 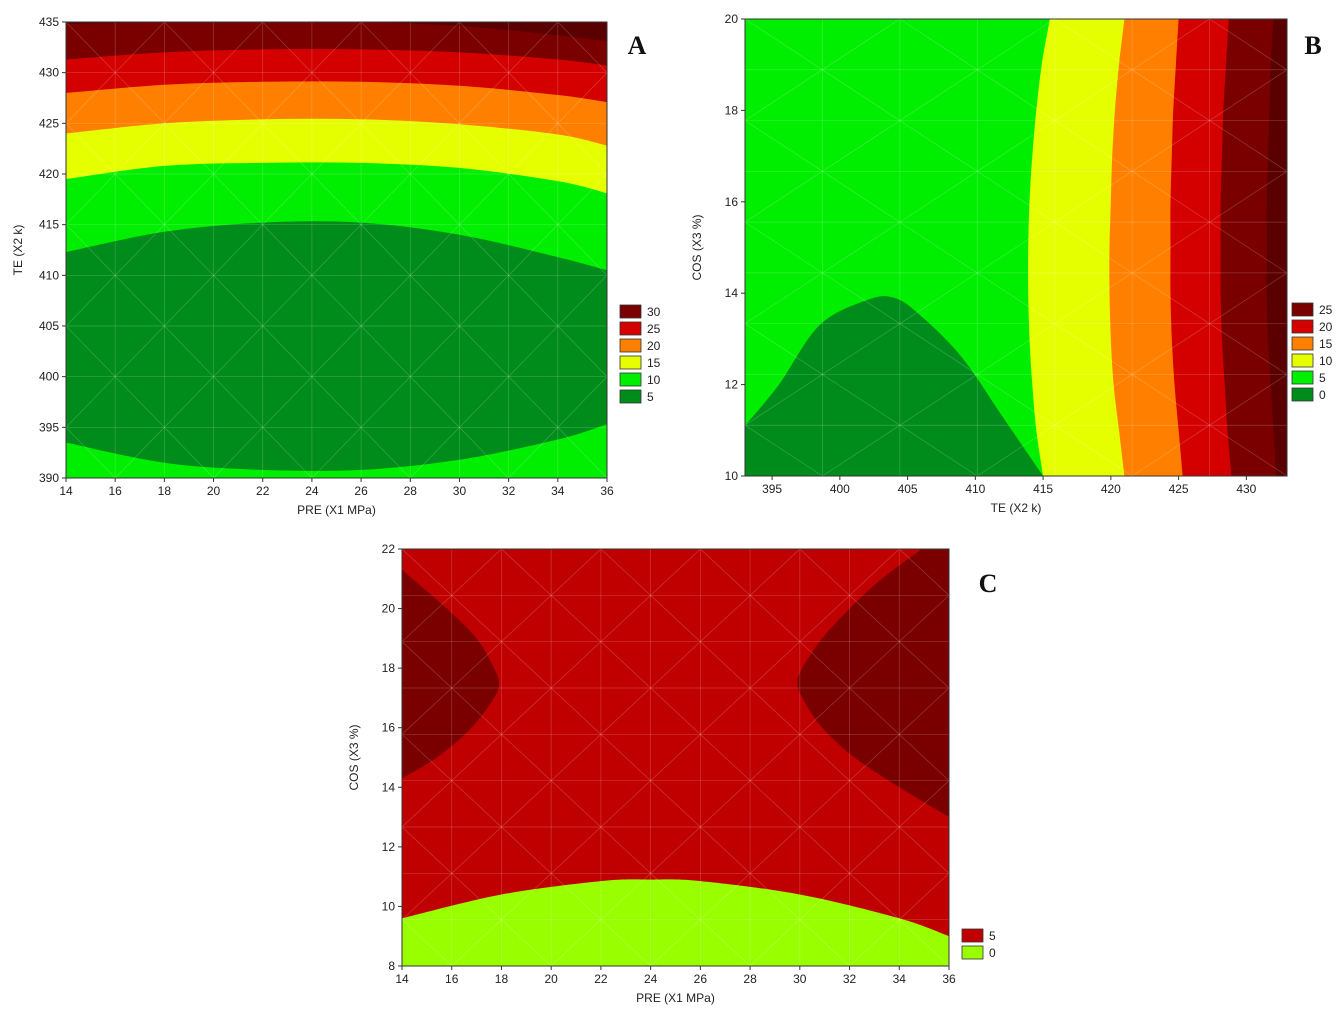 What do you see at coordinates (654, 380) in the screenshot?
I see `legend-label: 10` at bounding box center [654, 380].